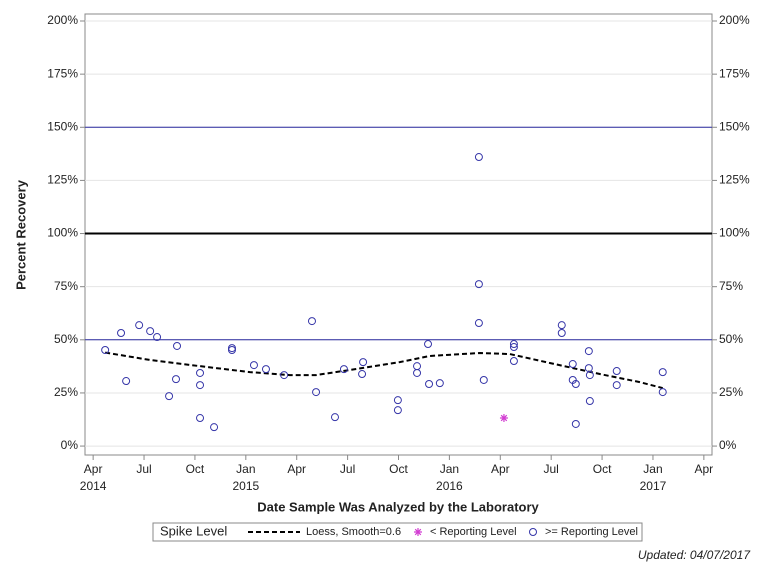  What do you see at coordinates (62, 126) in the screenshot?
I see `y-tick-label: 150%` at bounding box center [62, 126].